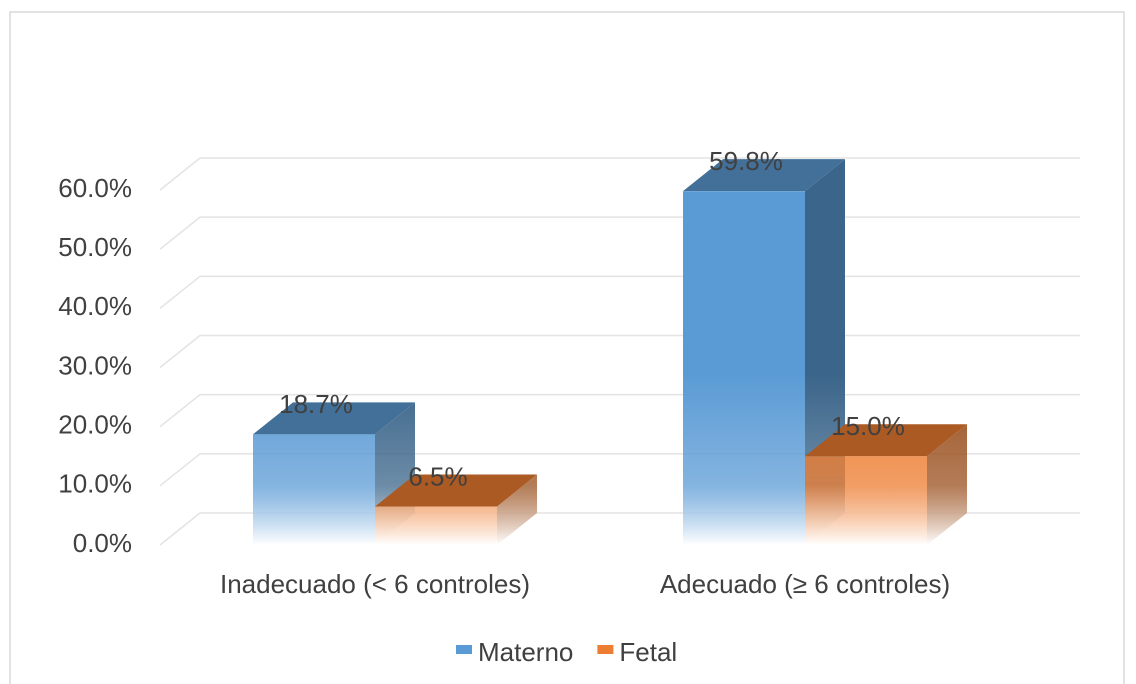 The height and width of the screenshot is (684, 1136). I want to click on x-tick-label: Adecuado (≥ 6 controles), so click(805, 584).